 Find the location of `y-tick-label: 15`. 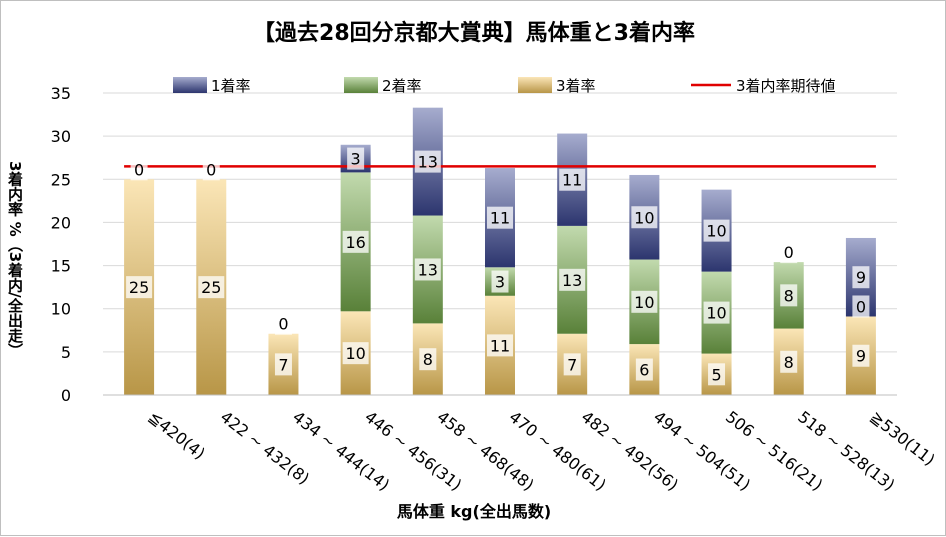

y-tick-label: 15 is located at coordinates (61, 266).